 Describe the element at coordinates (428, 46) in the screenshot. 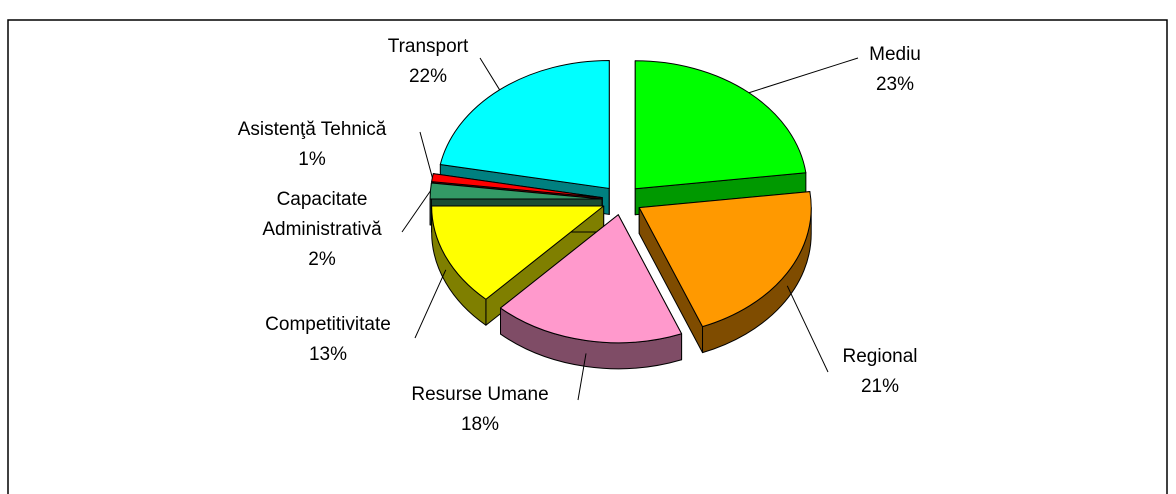

I see `category-label: Transport` at that location.